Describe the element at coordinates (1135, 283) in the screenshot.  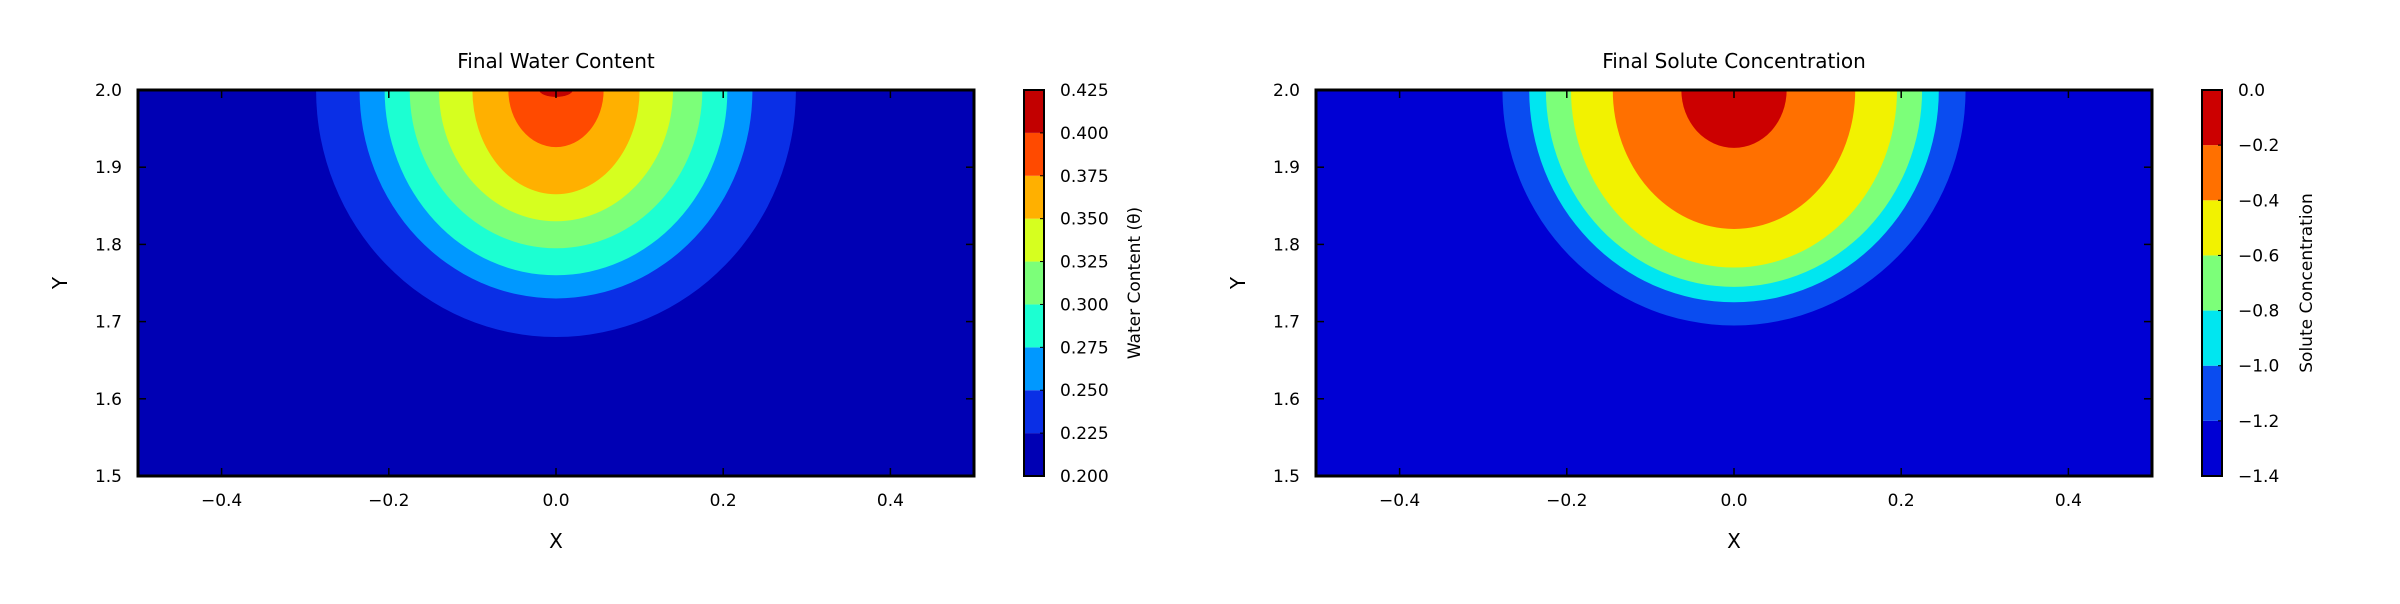
I see `colorbar-label: Water Content (θ)` at that location.